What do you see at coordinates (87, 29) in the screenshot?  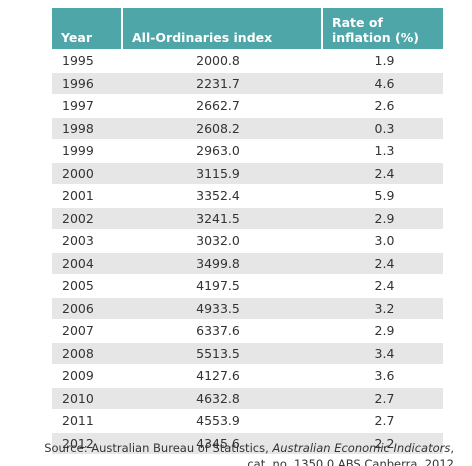 I see `header-cell: Year` at bounding box center [87, 29].